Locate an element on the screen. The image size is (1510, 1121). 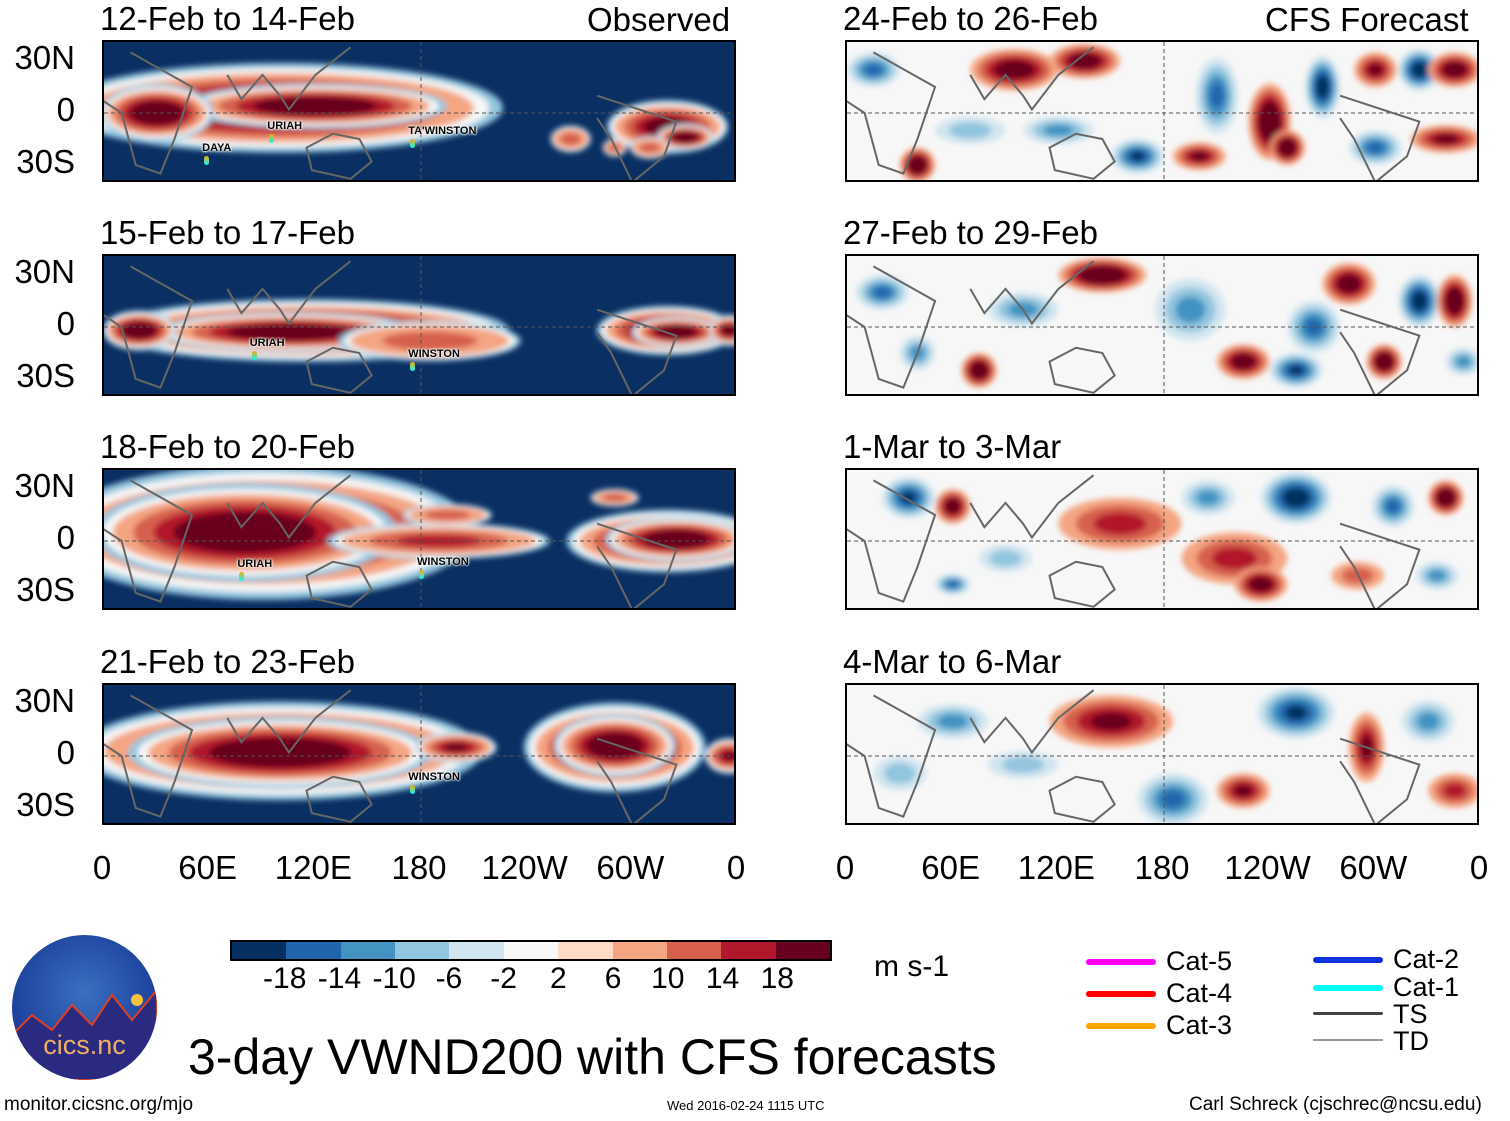
panel-title: 24-Feb to 26-Feb is located at coordinates (970, 18).